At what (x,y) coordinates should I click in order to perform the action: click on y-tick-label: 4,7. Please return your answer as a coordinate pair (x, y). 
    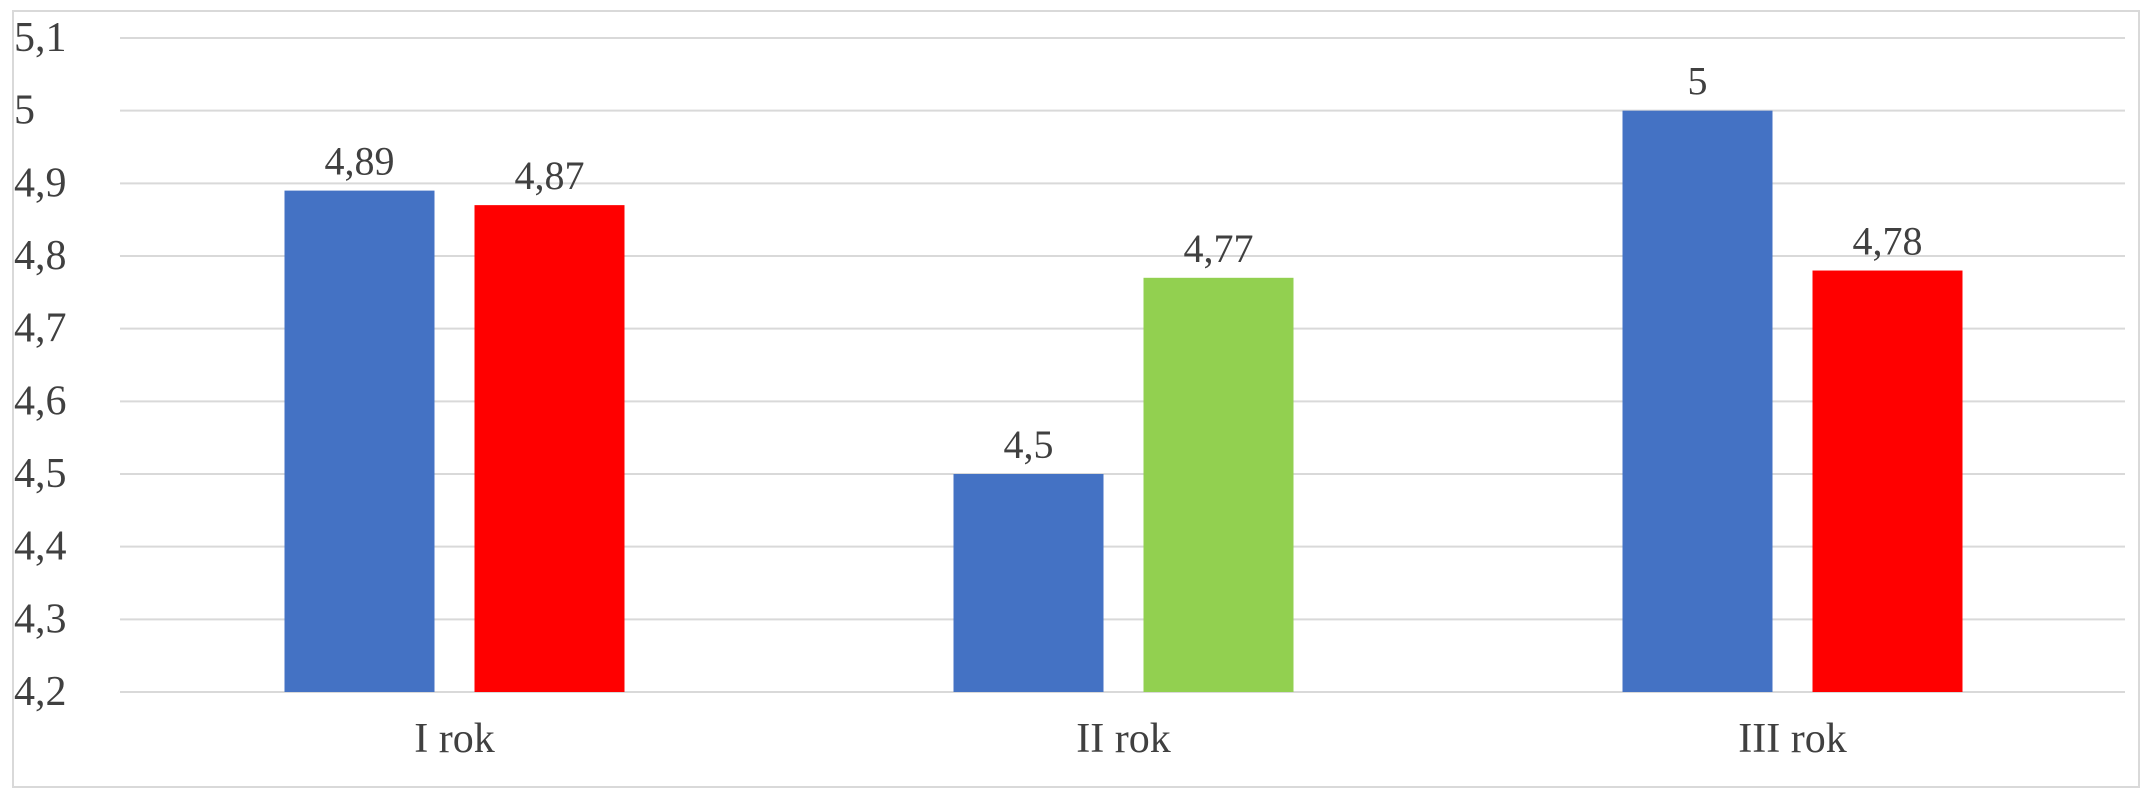
    Looking at the image, I should click on (40, 329).